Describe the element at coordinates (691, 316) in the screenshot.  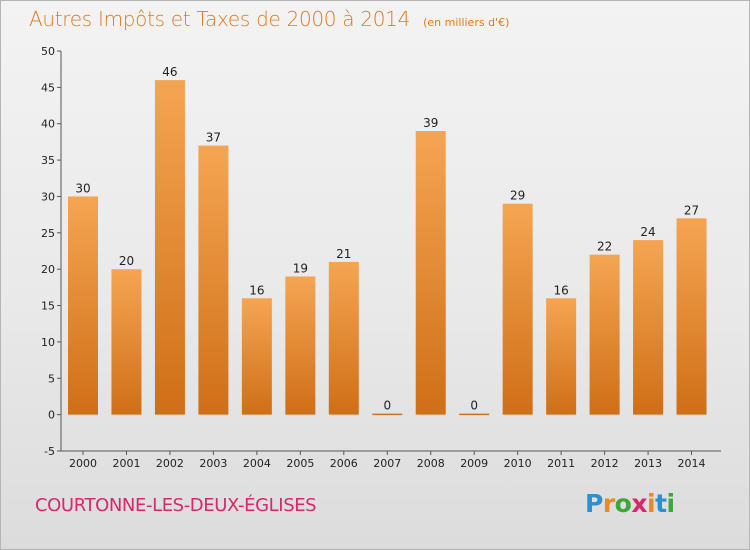
I see `bar-2014` at that location.